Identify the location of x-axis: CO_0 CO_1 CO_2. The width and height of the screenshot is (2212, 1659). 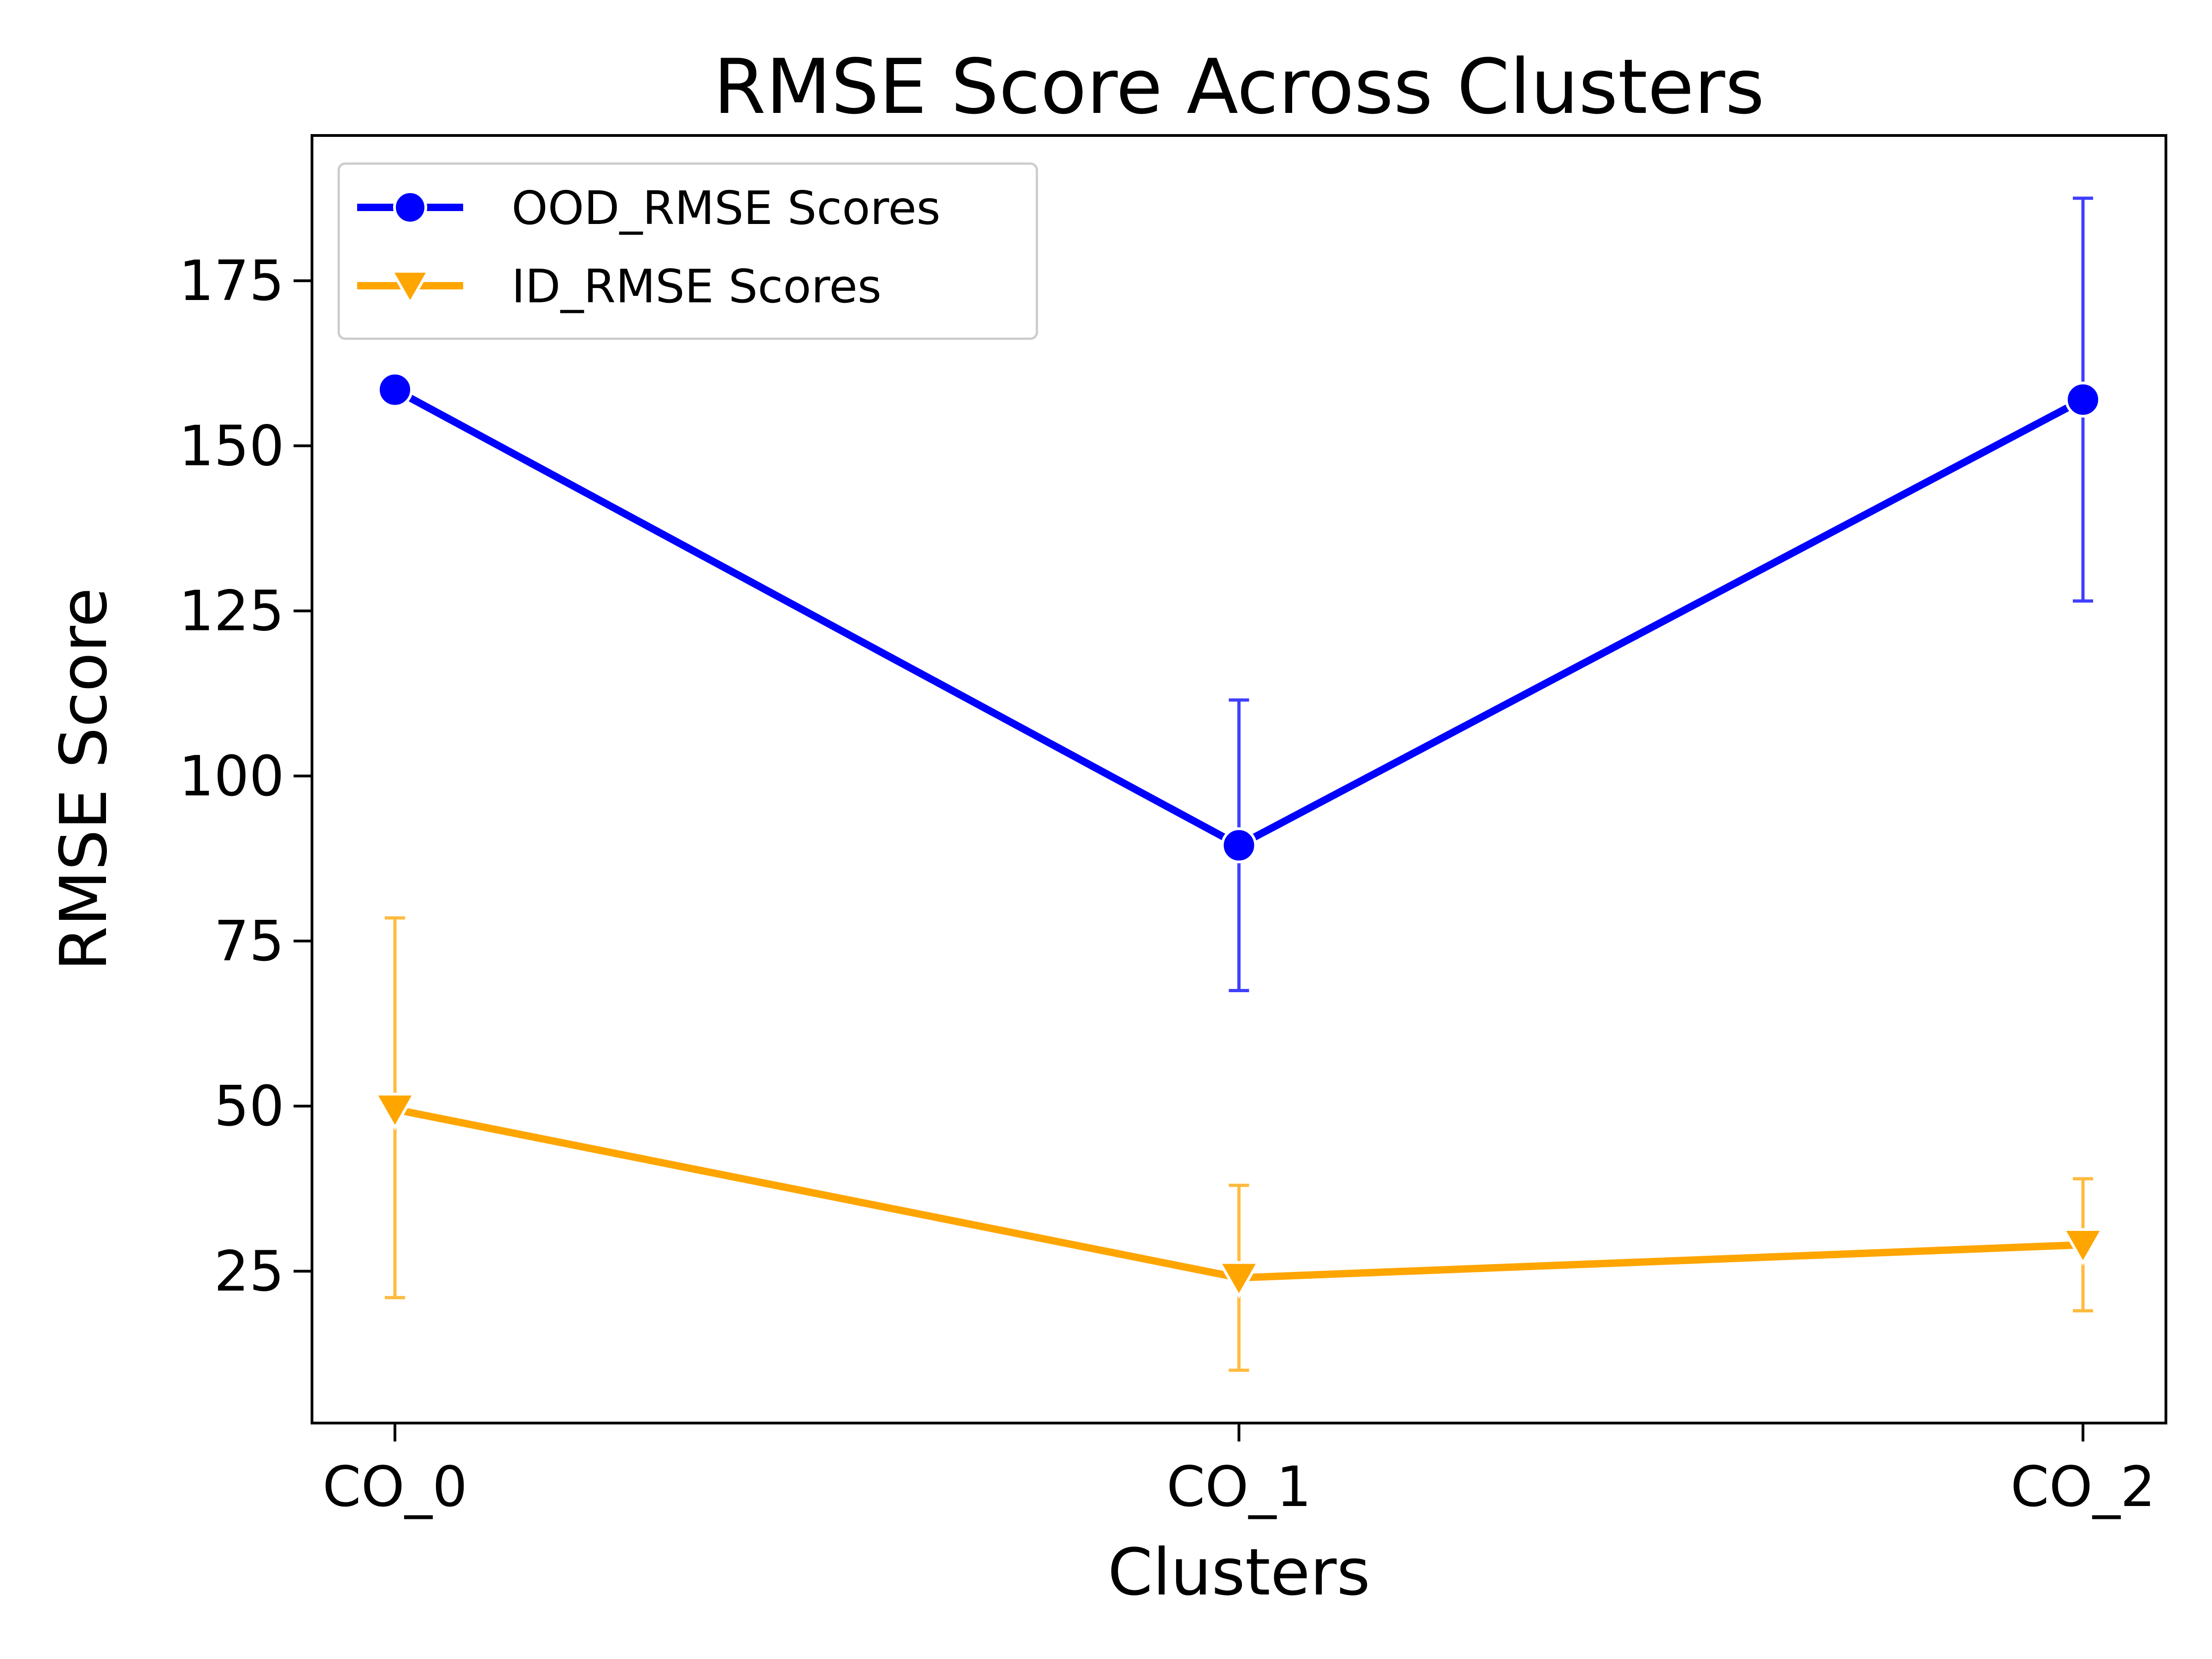
(1239, 1471).